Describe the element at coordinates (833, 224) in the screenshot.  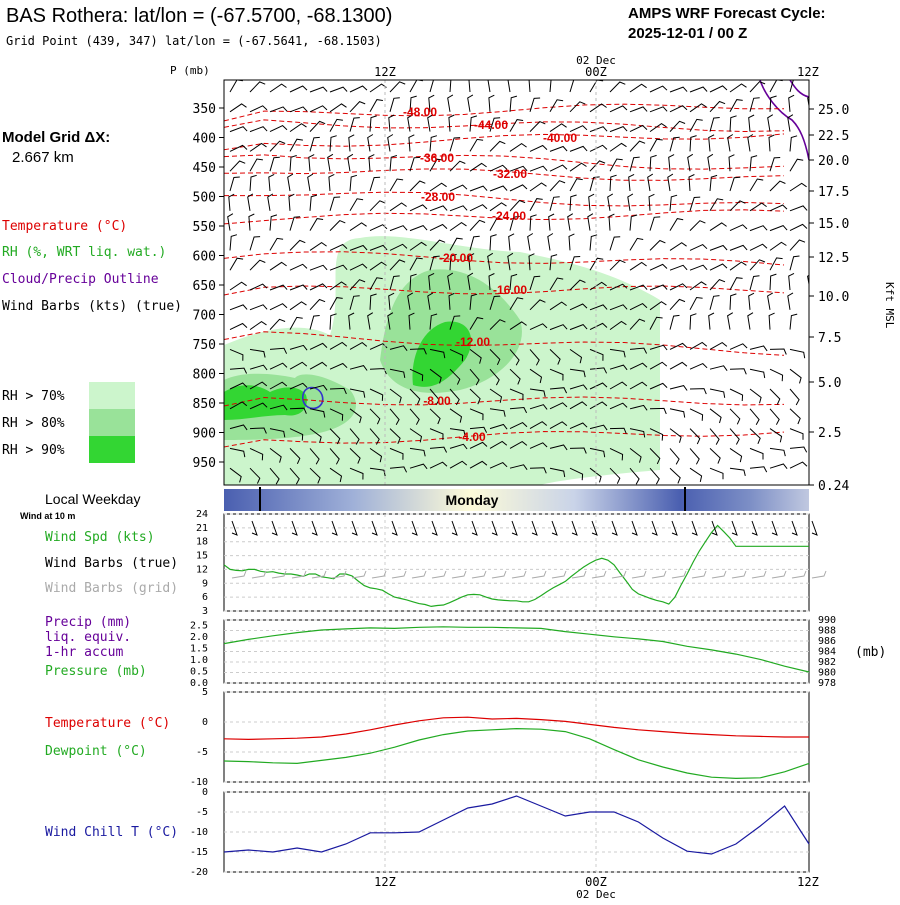
I see `kft-tick-label: 15.0` at that location.